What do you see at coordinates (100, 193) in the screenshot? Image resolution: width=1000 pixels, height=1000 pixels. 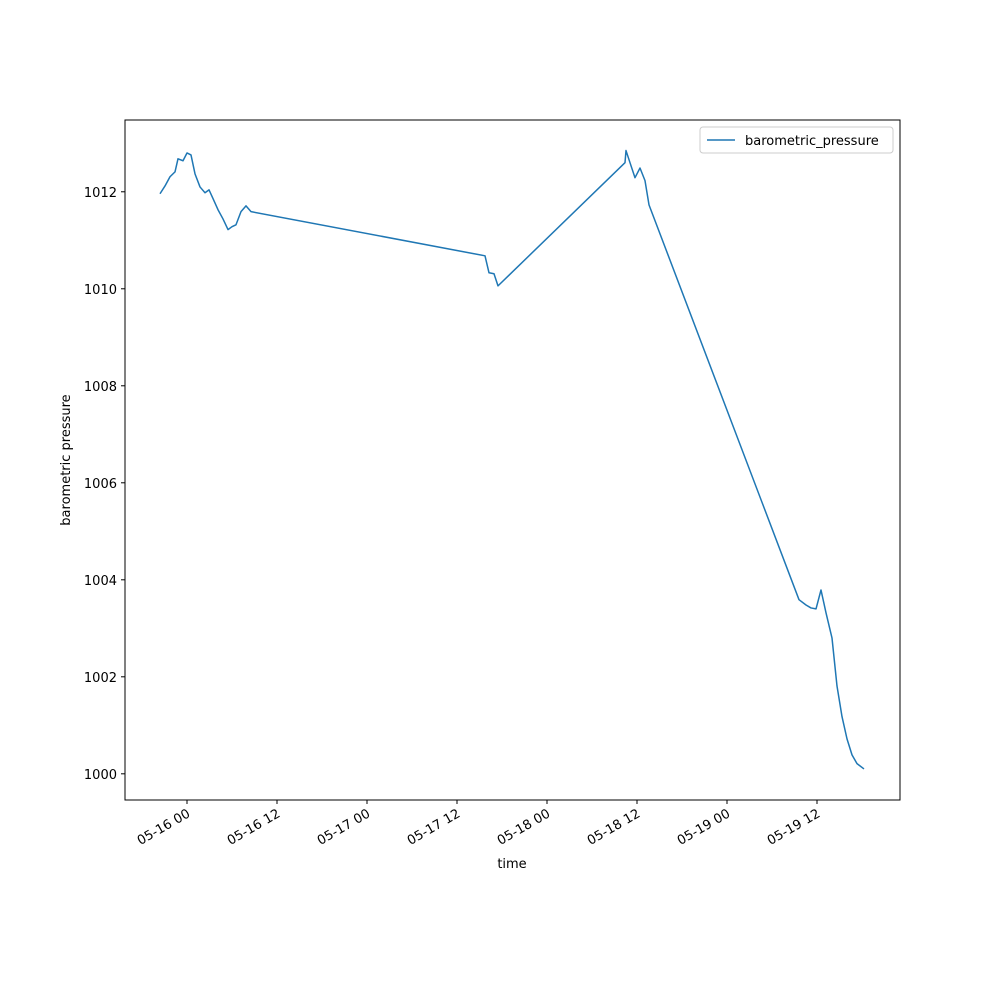 I see `y-tick-label: 1012` at bounding box center [100, 193].